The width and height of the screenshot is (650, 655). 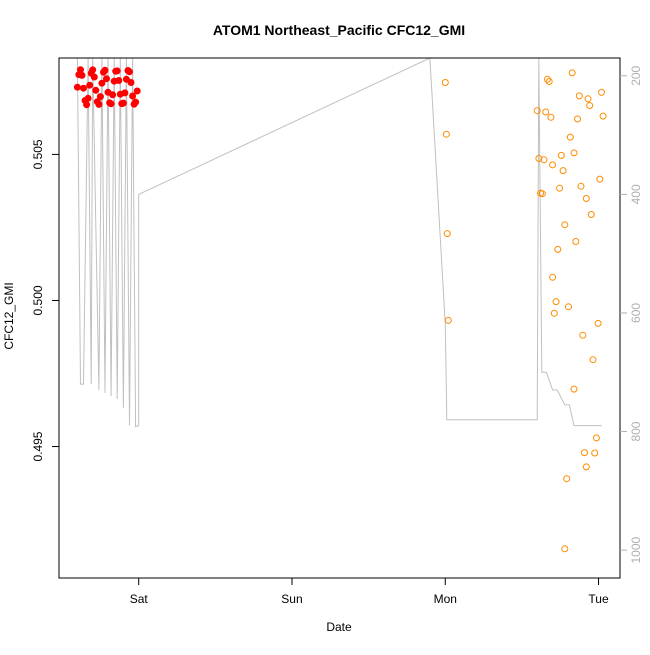 I want to click on x-axis-label: Date, so click(x=339, y=627).